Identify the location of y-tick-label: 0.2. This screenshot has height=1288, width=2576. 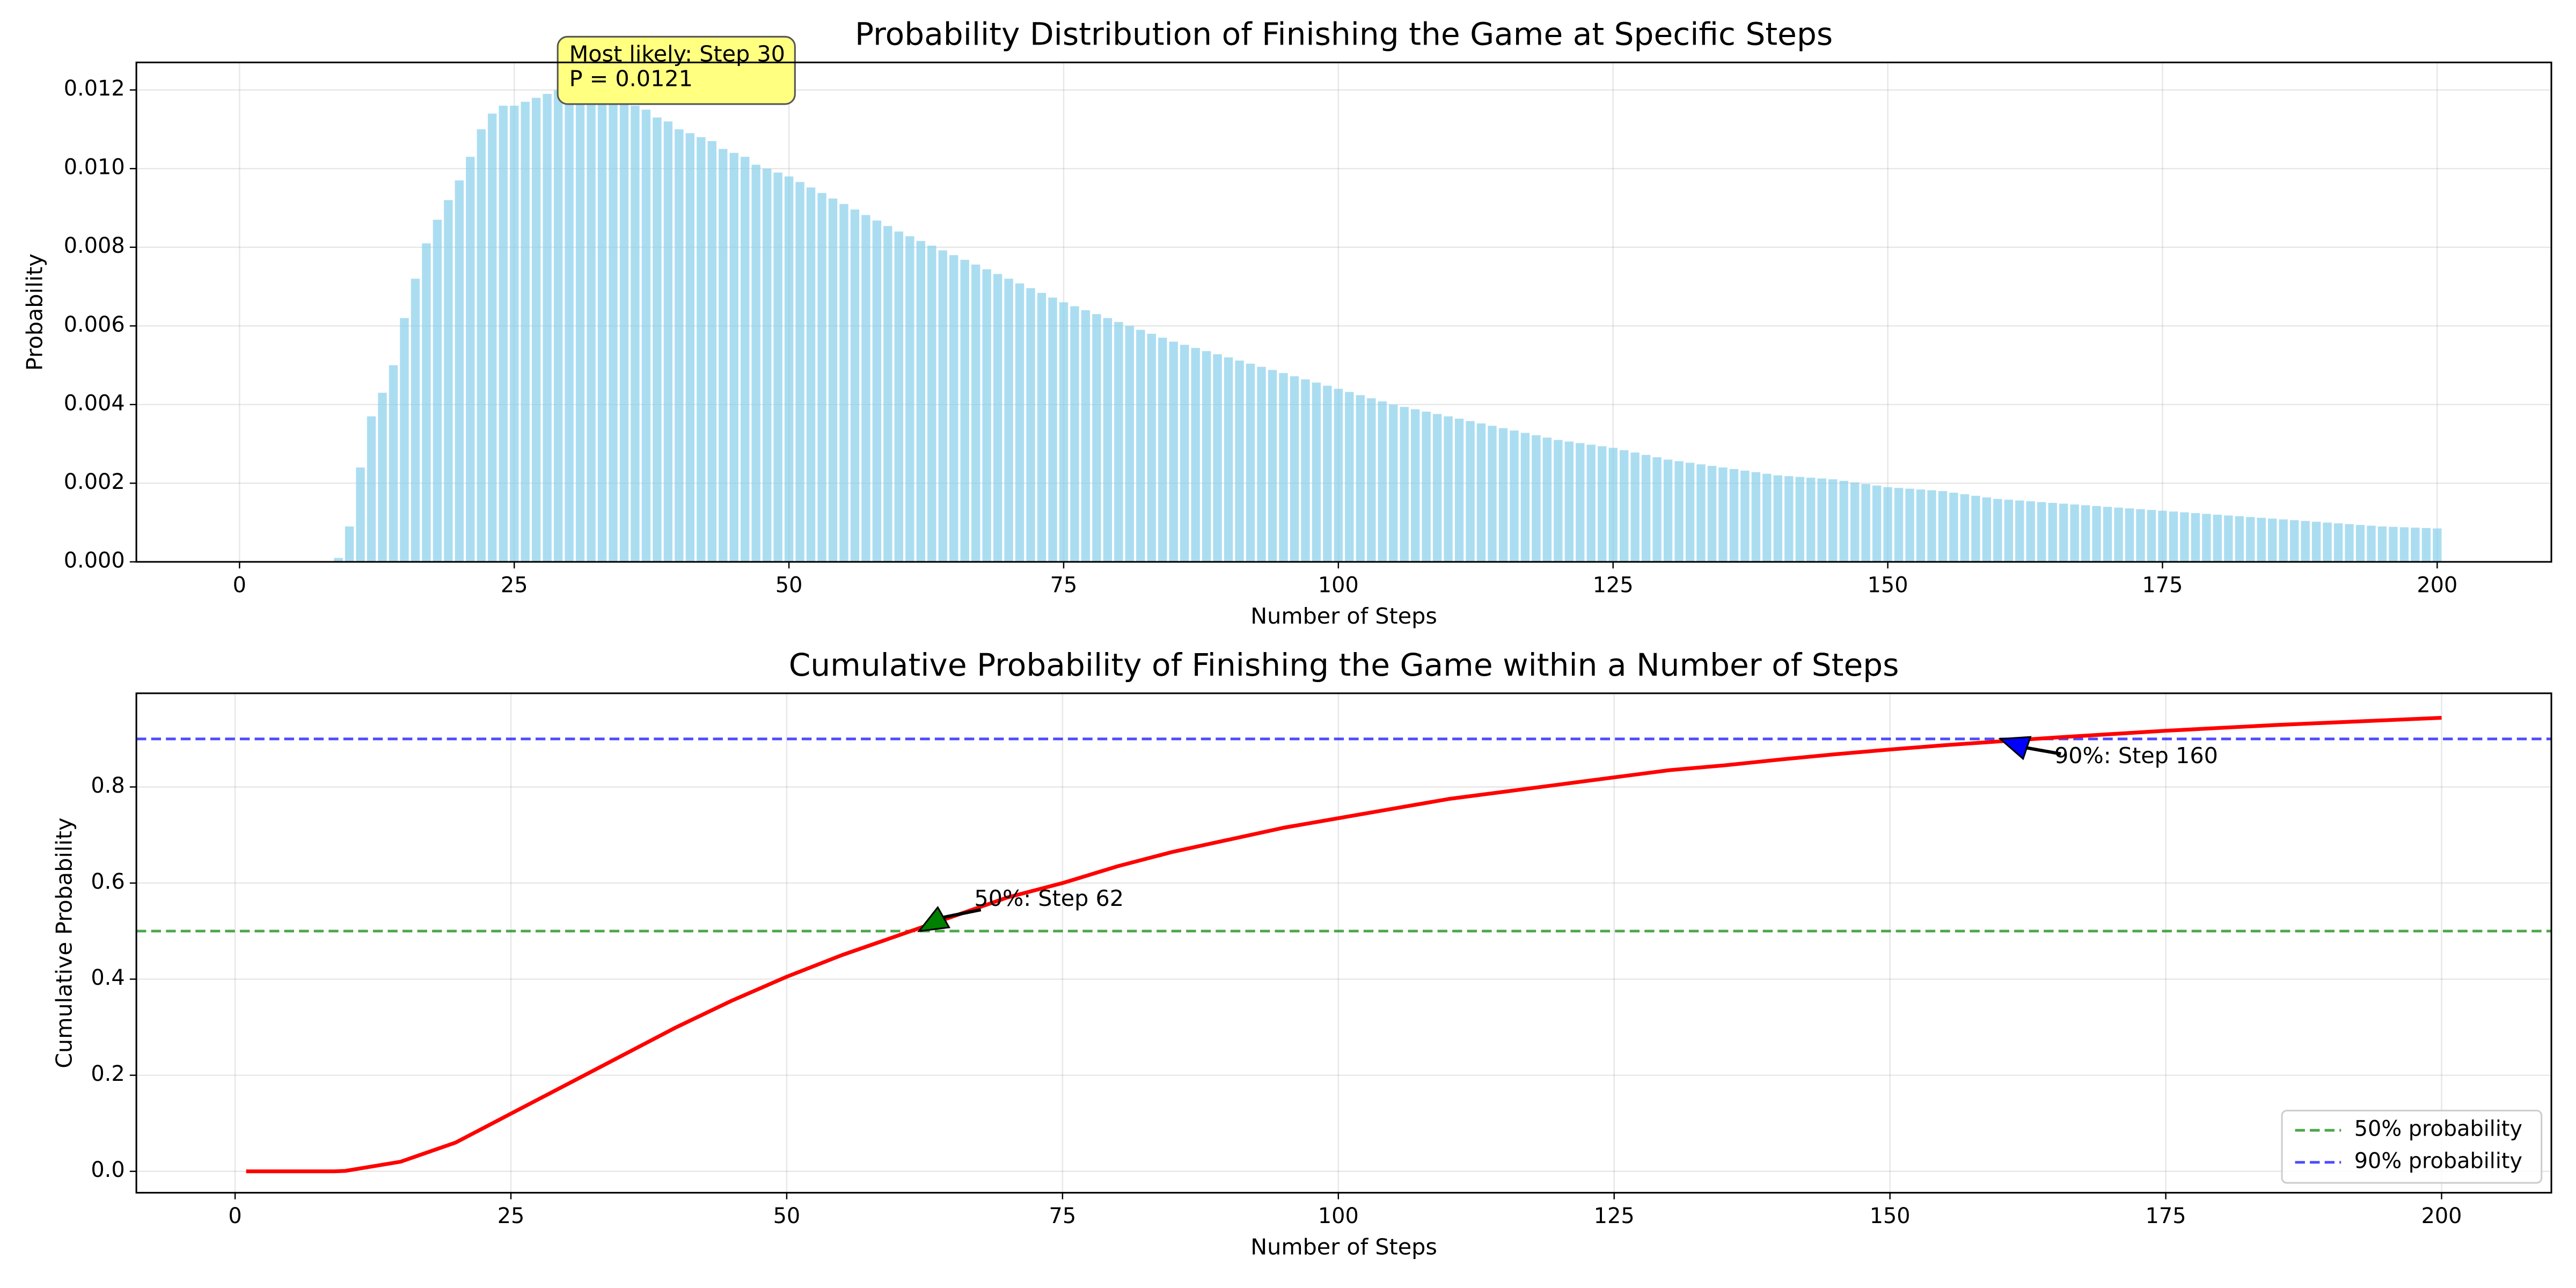
(108, 1074).